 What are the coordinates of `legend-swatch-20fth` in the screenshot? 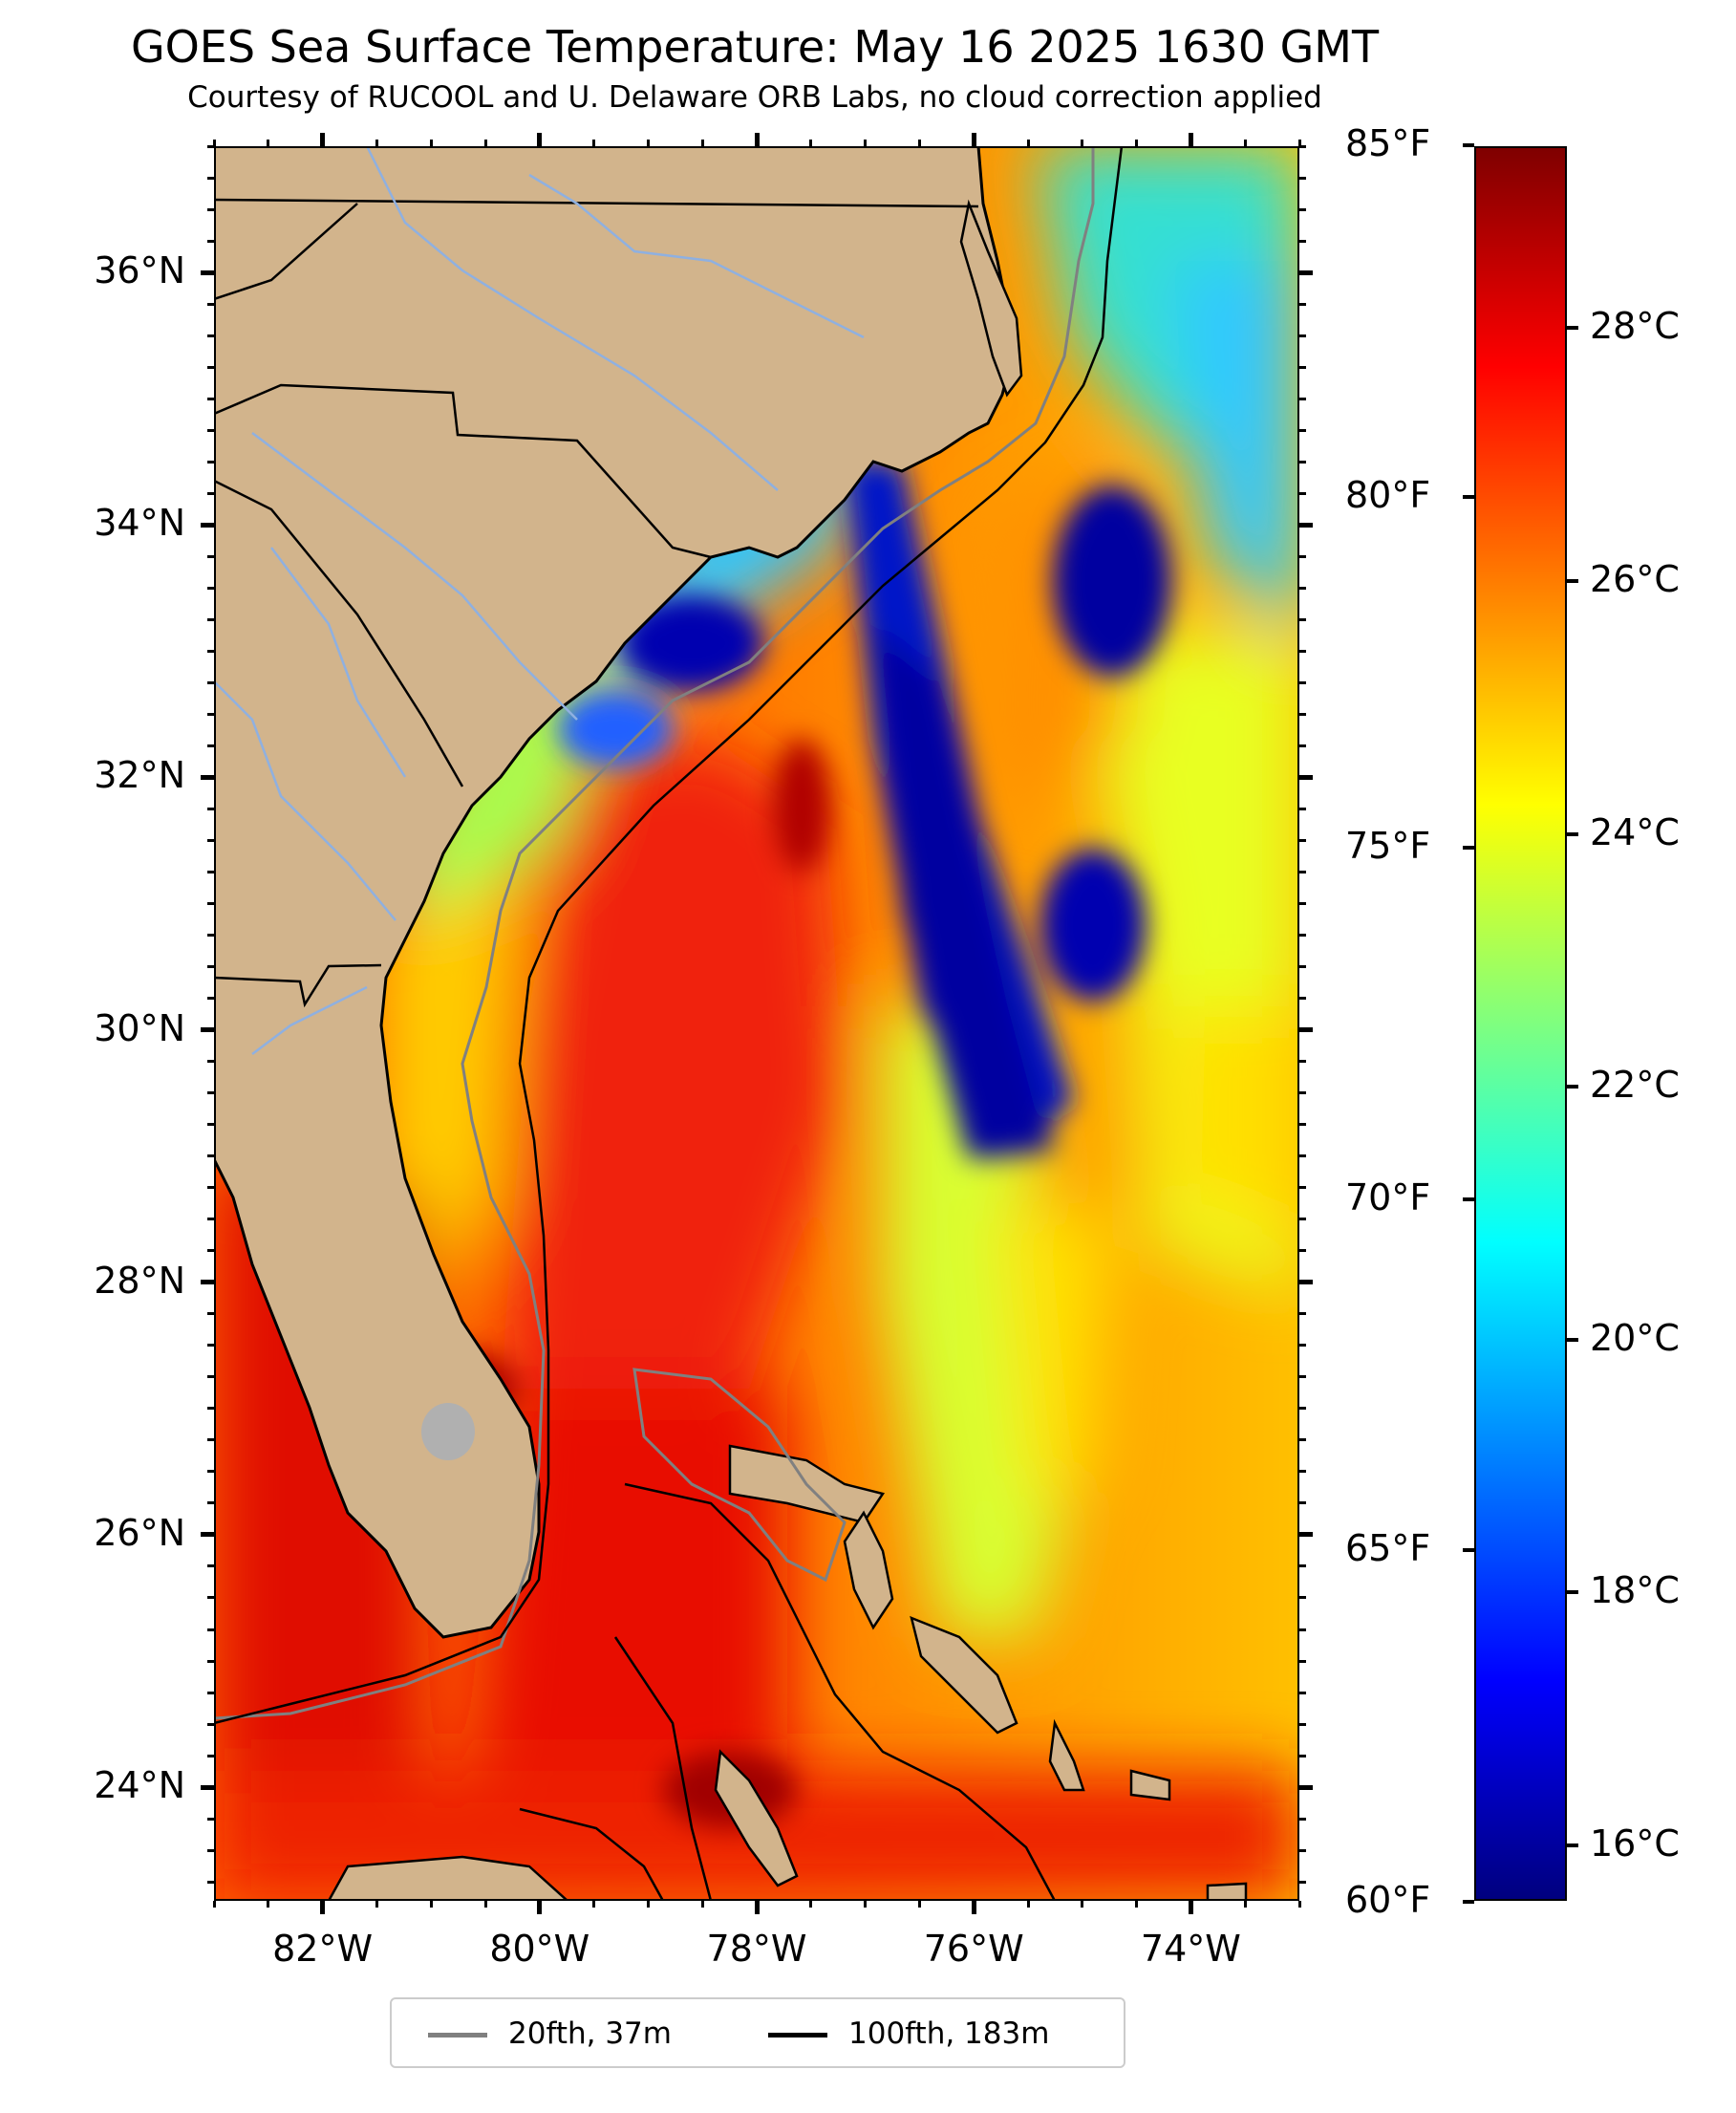 It's located at (457, 2035).